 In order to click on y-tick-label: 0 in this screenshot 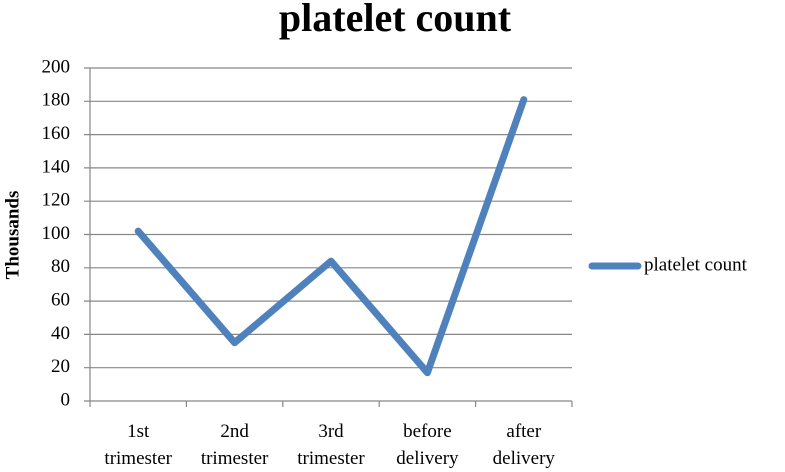, I will do `click(66, 399)`.